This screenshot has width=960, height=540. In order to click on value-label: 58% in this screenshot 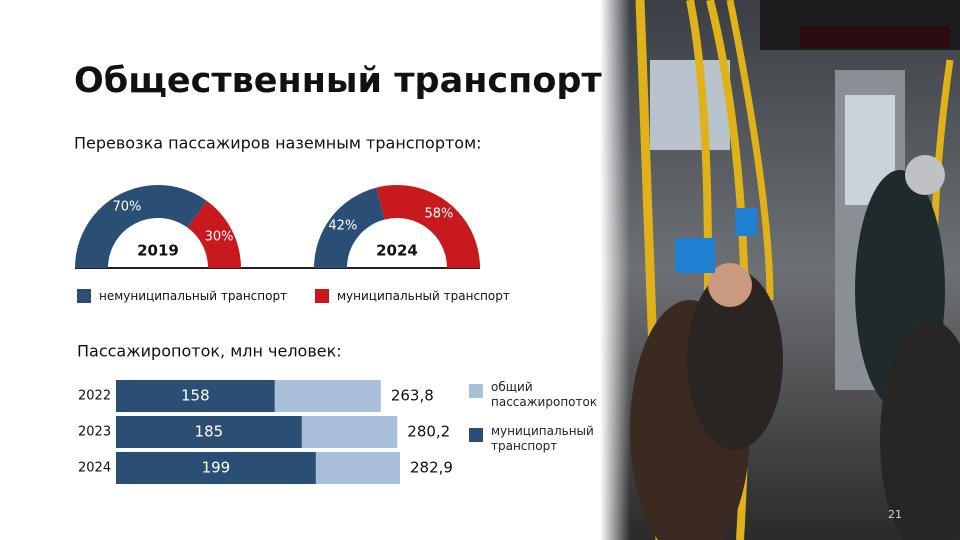, I will do `click(439, 213)`.